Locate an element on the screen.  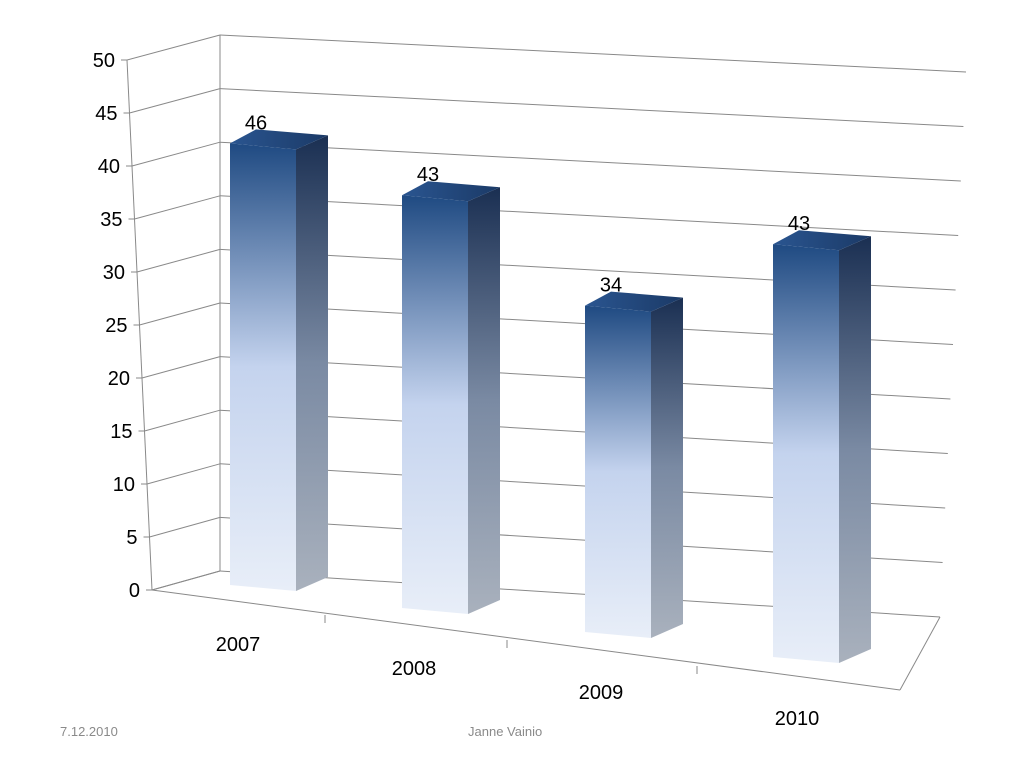
y-tick-label: 50 is located at coordinates (104, 61).